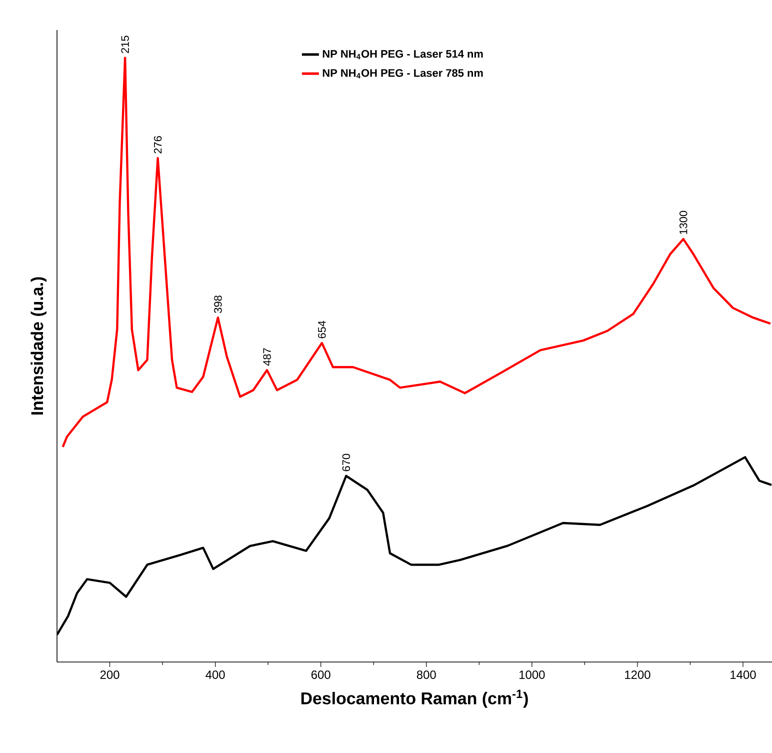 The height and width of the screenshot is (753, 772). I want to click on x-tick-label: 1200, so click(637, 674).